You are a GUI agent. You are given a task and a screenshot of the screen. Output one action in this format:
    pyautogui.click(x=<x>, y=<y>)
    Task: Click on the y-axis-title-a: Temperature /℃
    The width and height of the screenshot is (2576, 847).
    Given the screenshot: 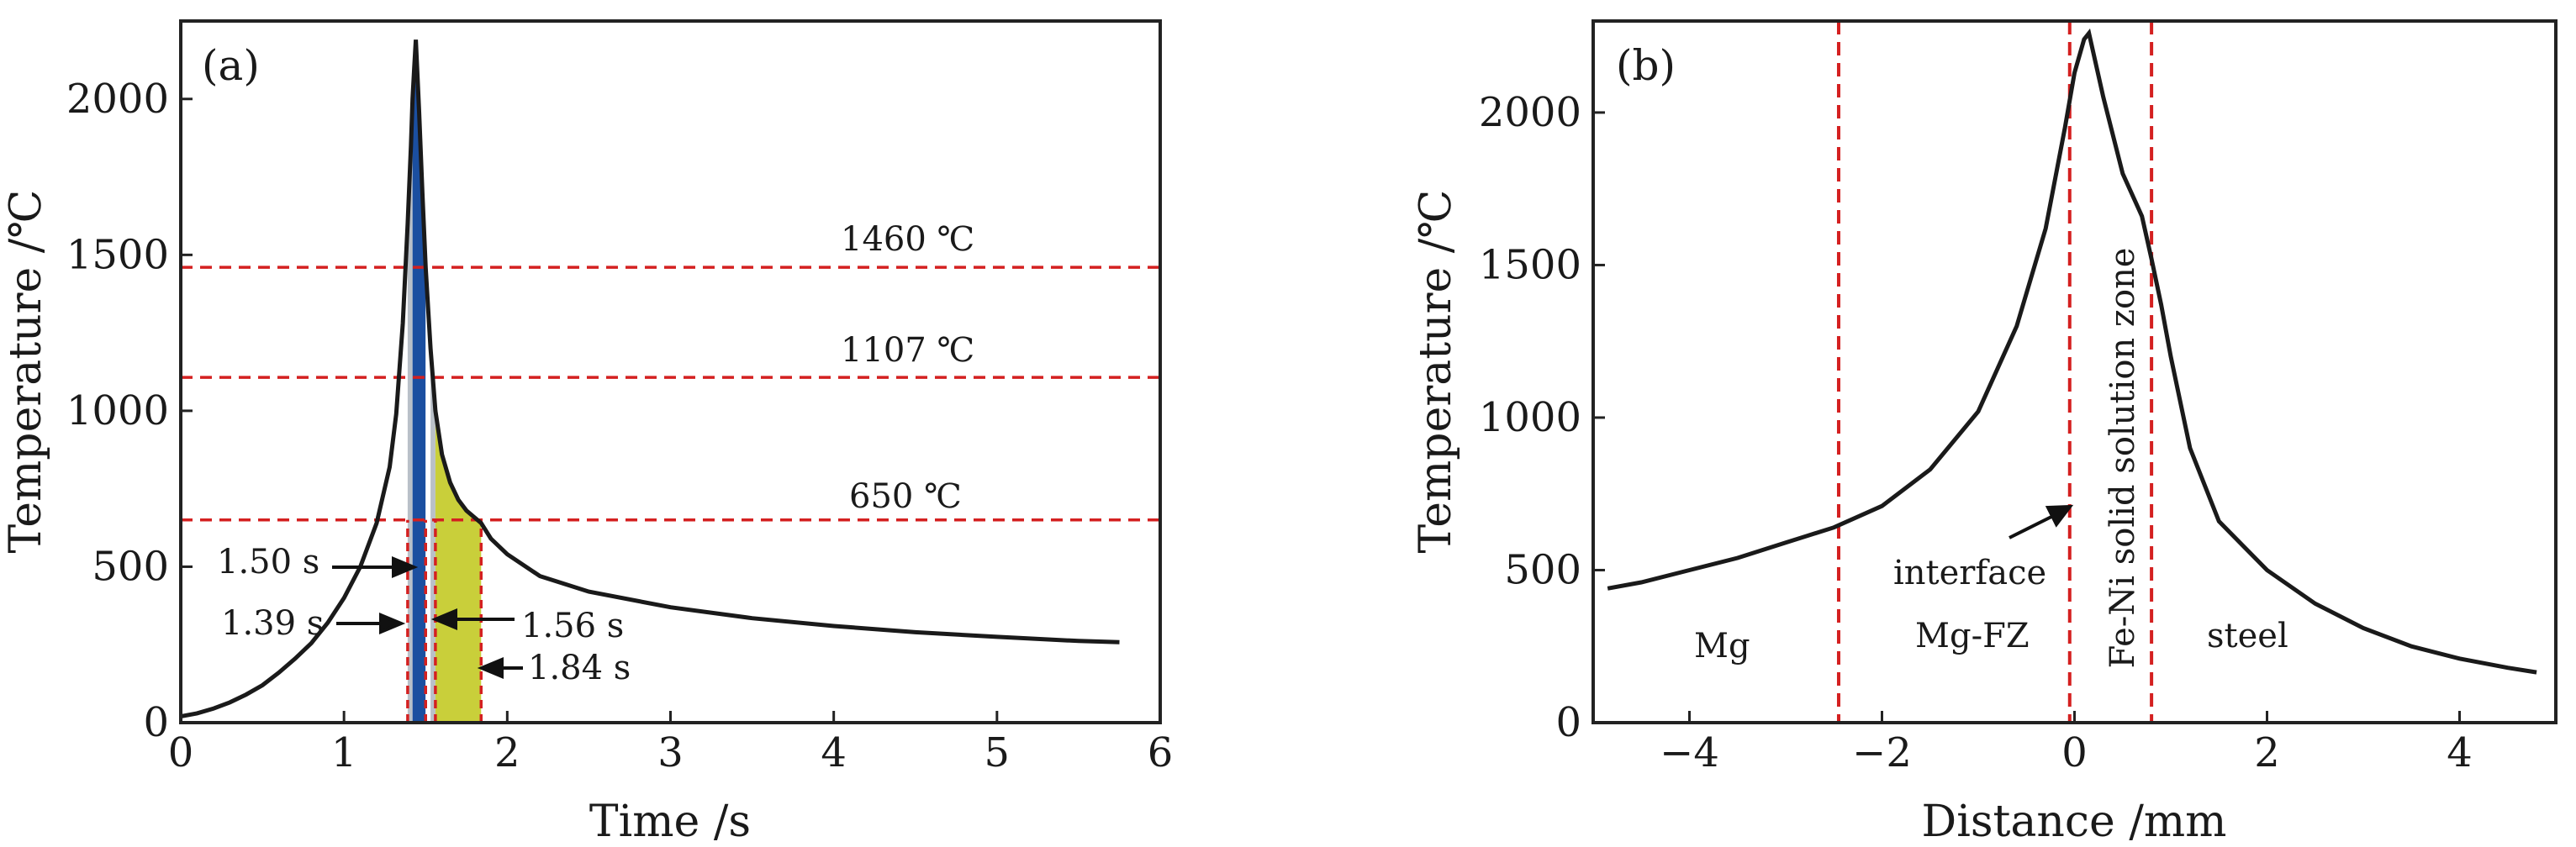 What is the action you would take?
    pyautogui.click(x=26, y=372)
    